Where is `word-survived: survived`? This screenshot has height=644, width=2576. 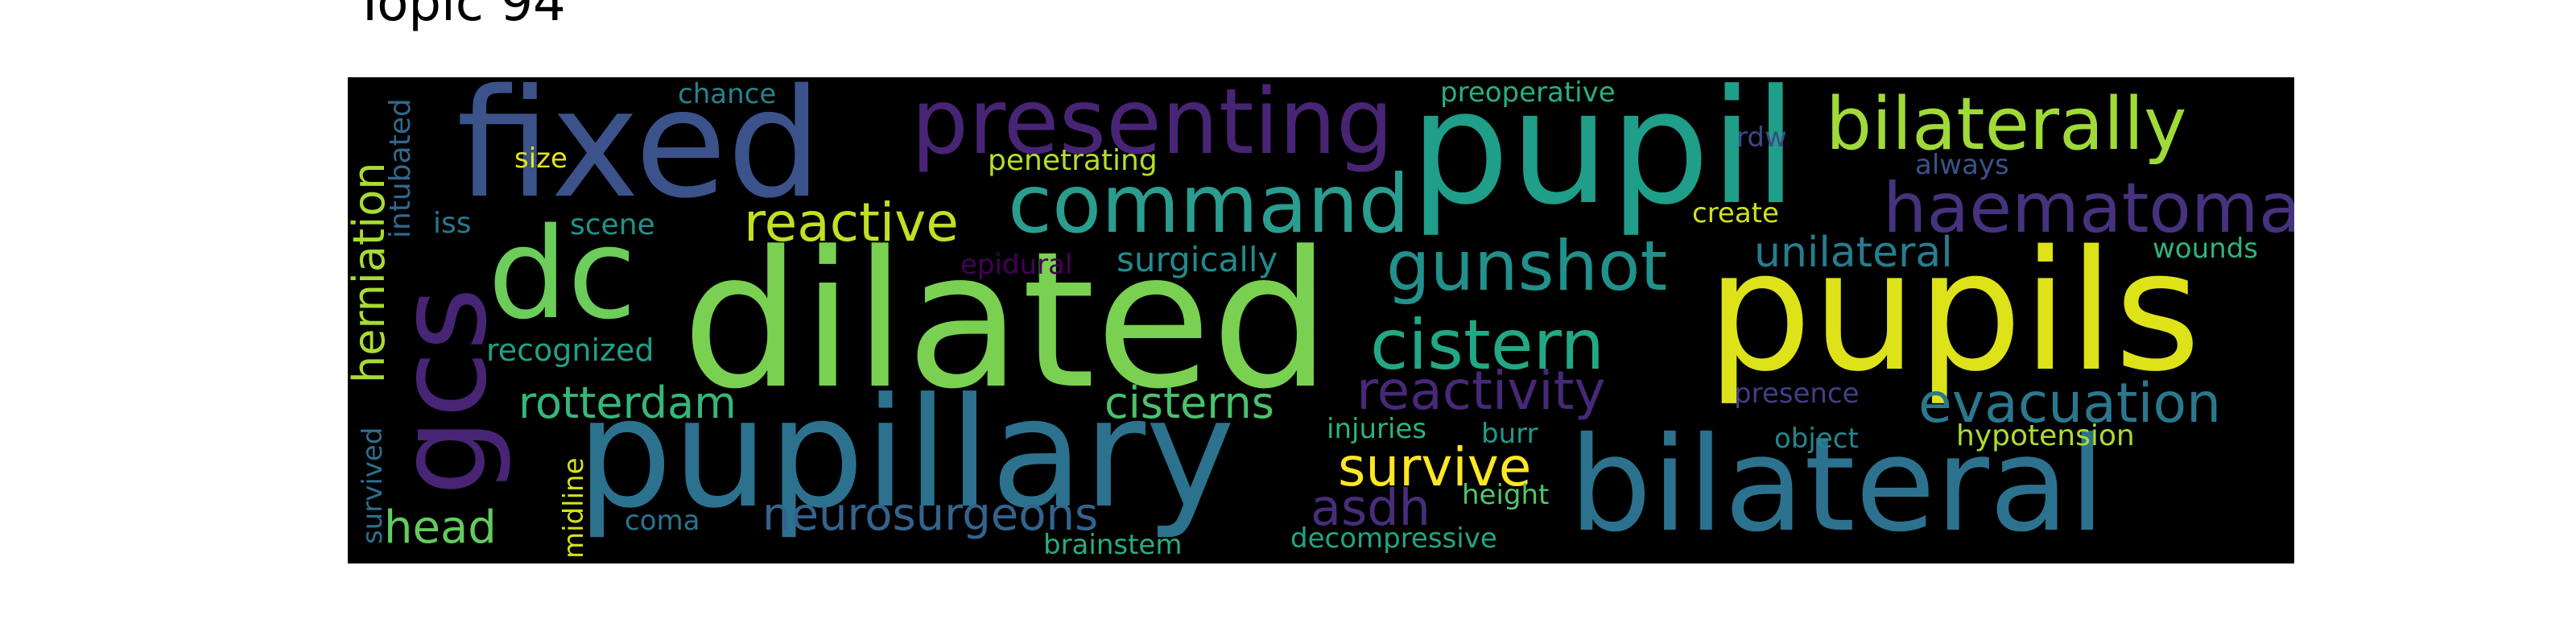 word-survived: survived is located at coordinates (373, 485).